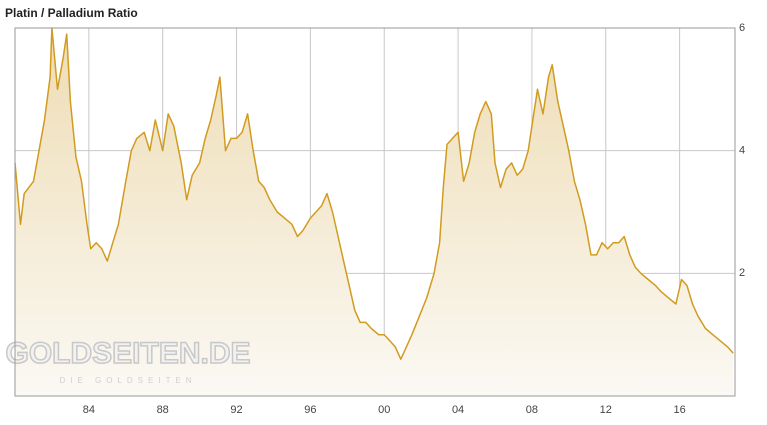 The height and width of the screenshot is (425, 767). Describe the element at coordinates (163, 410) in the screenshot. I see `x-tick-label: 88` at that location.